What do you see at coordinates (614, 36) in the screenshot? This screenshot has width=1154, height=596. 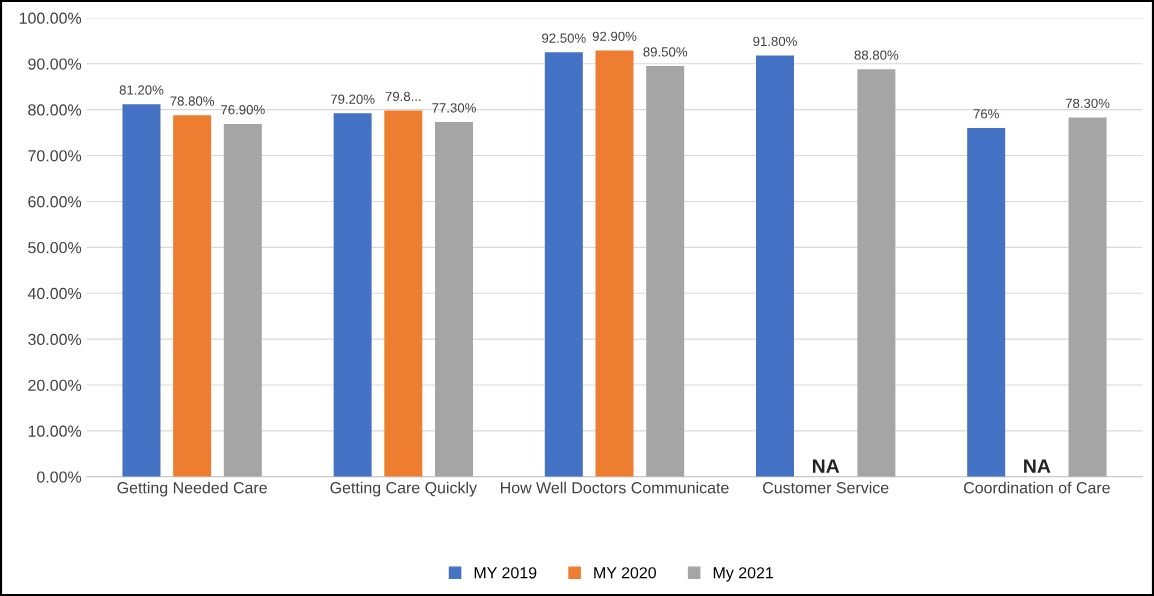 I see `data-label: 92.90%` at bounding box center [614, 36].